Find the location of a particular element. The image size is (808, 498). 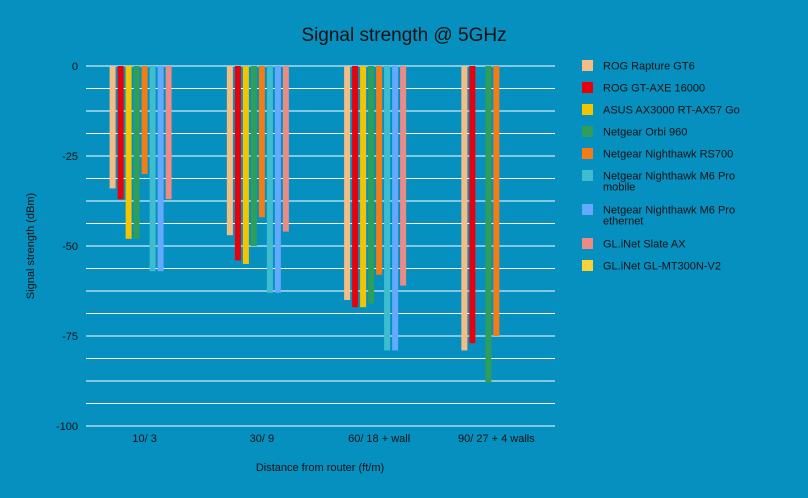

y-axis-ticks: 0 -25 -50 -75 -100 is located at coordinates (67, 247).